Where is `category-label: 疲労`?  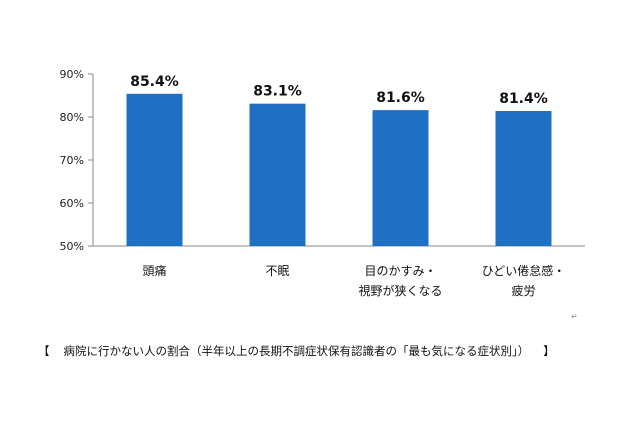
category-label: 疲労 is located at coordinates (523, 290).